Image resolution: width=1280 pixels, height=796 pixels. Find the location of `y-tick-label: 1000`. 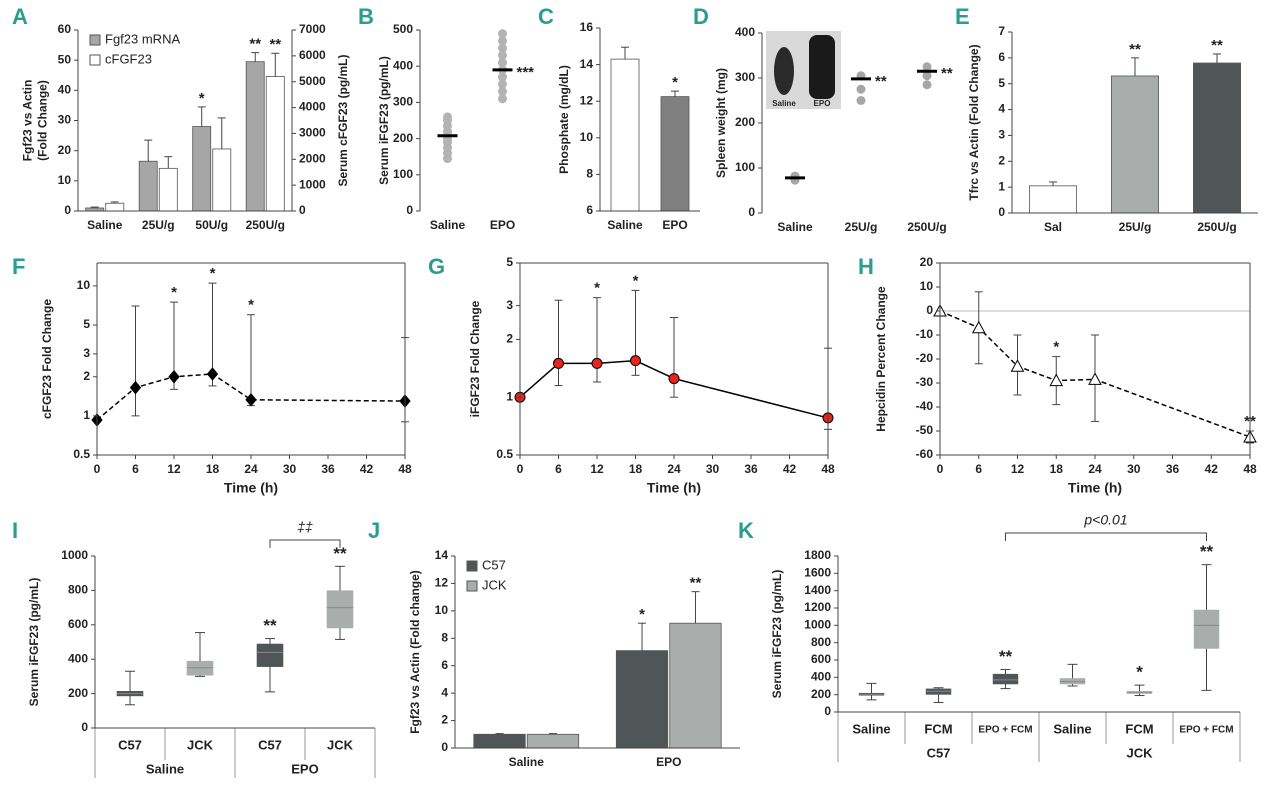

y-tick-label: 1000 is located at coordinates (817, 625).